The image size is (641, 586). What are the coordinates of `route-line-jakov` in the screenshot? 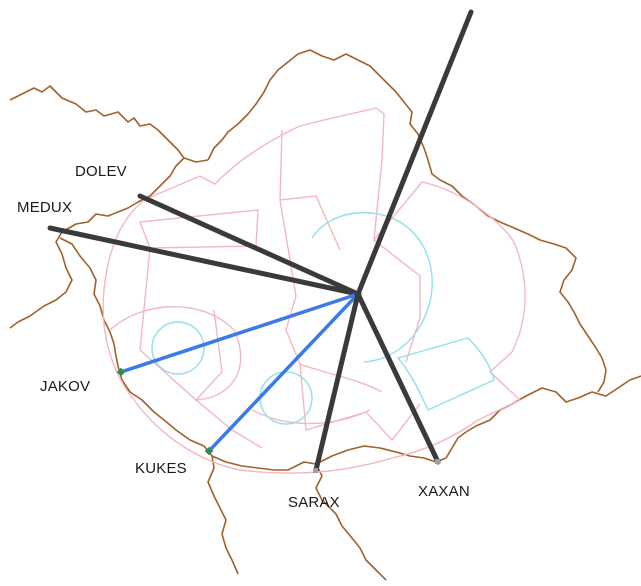 It's located at (239, 333).